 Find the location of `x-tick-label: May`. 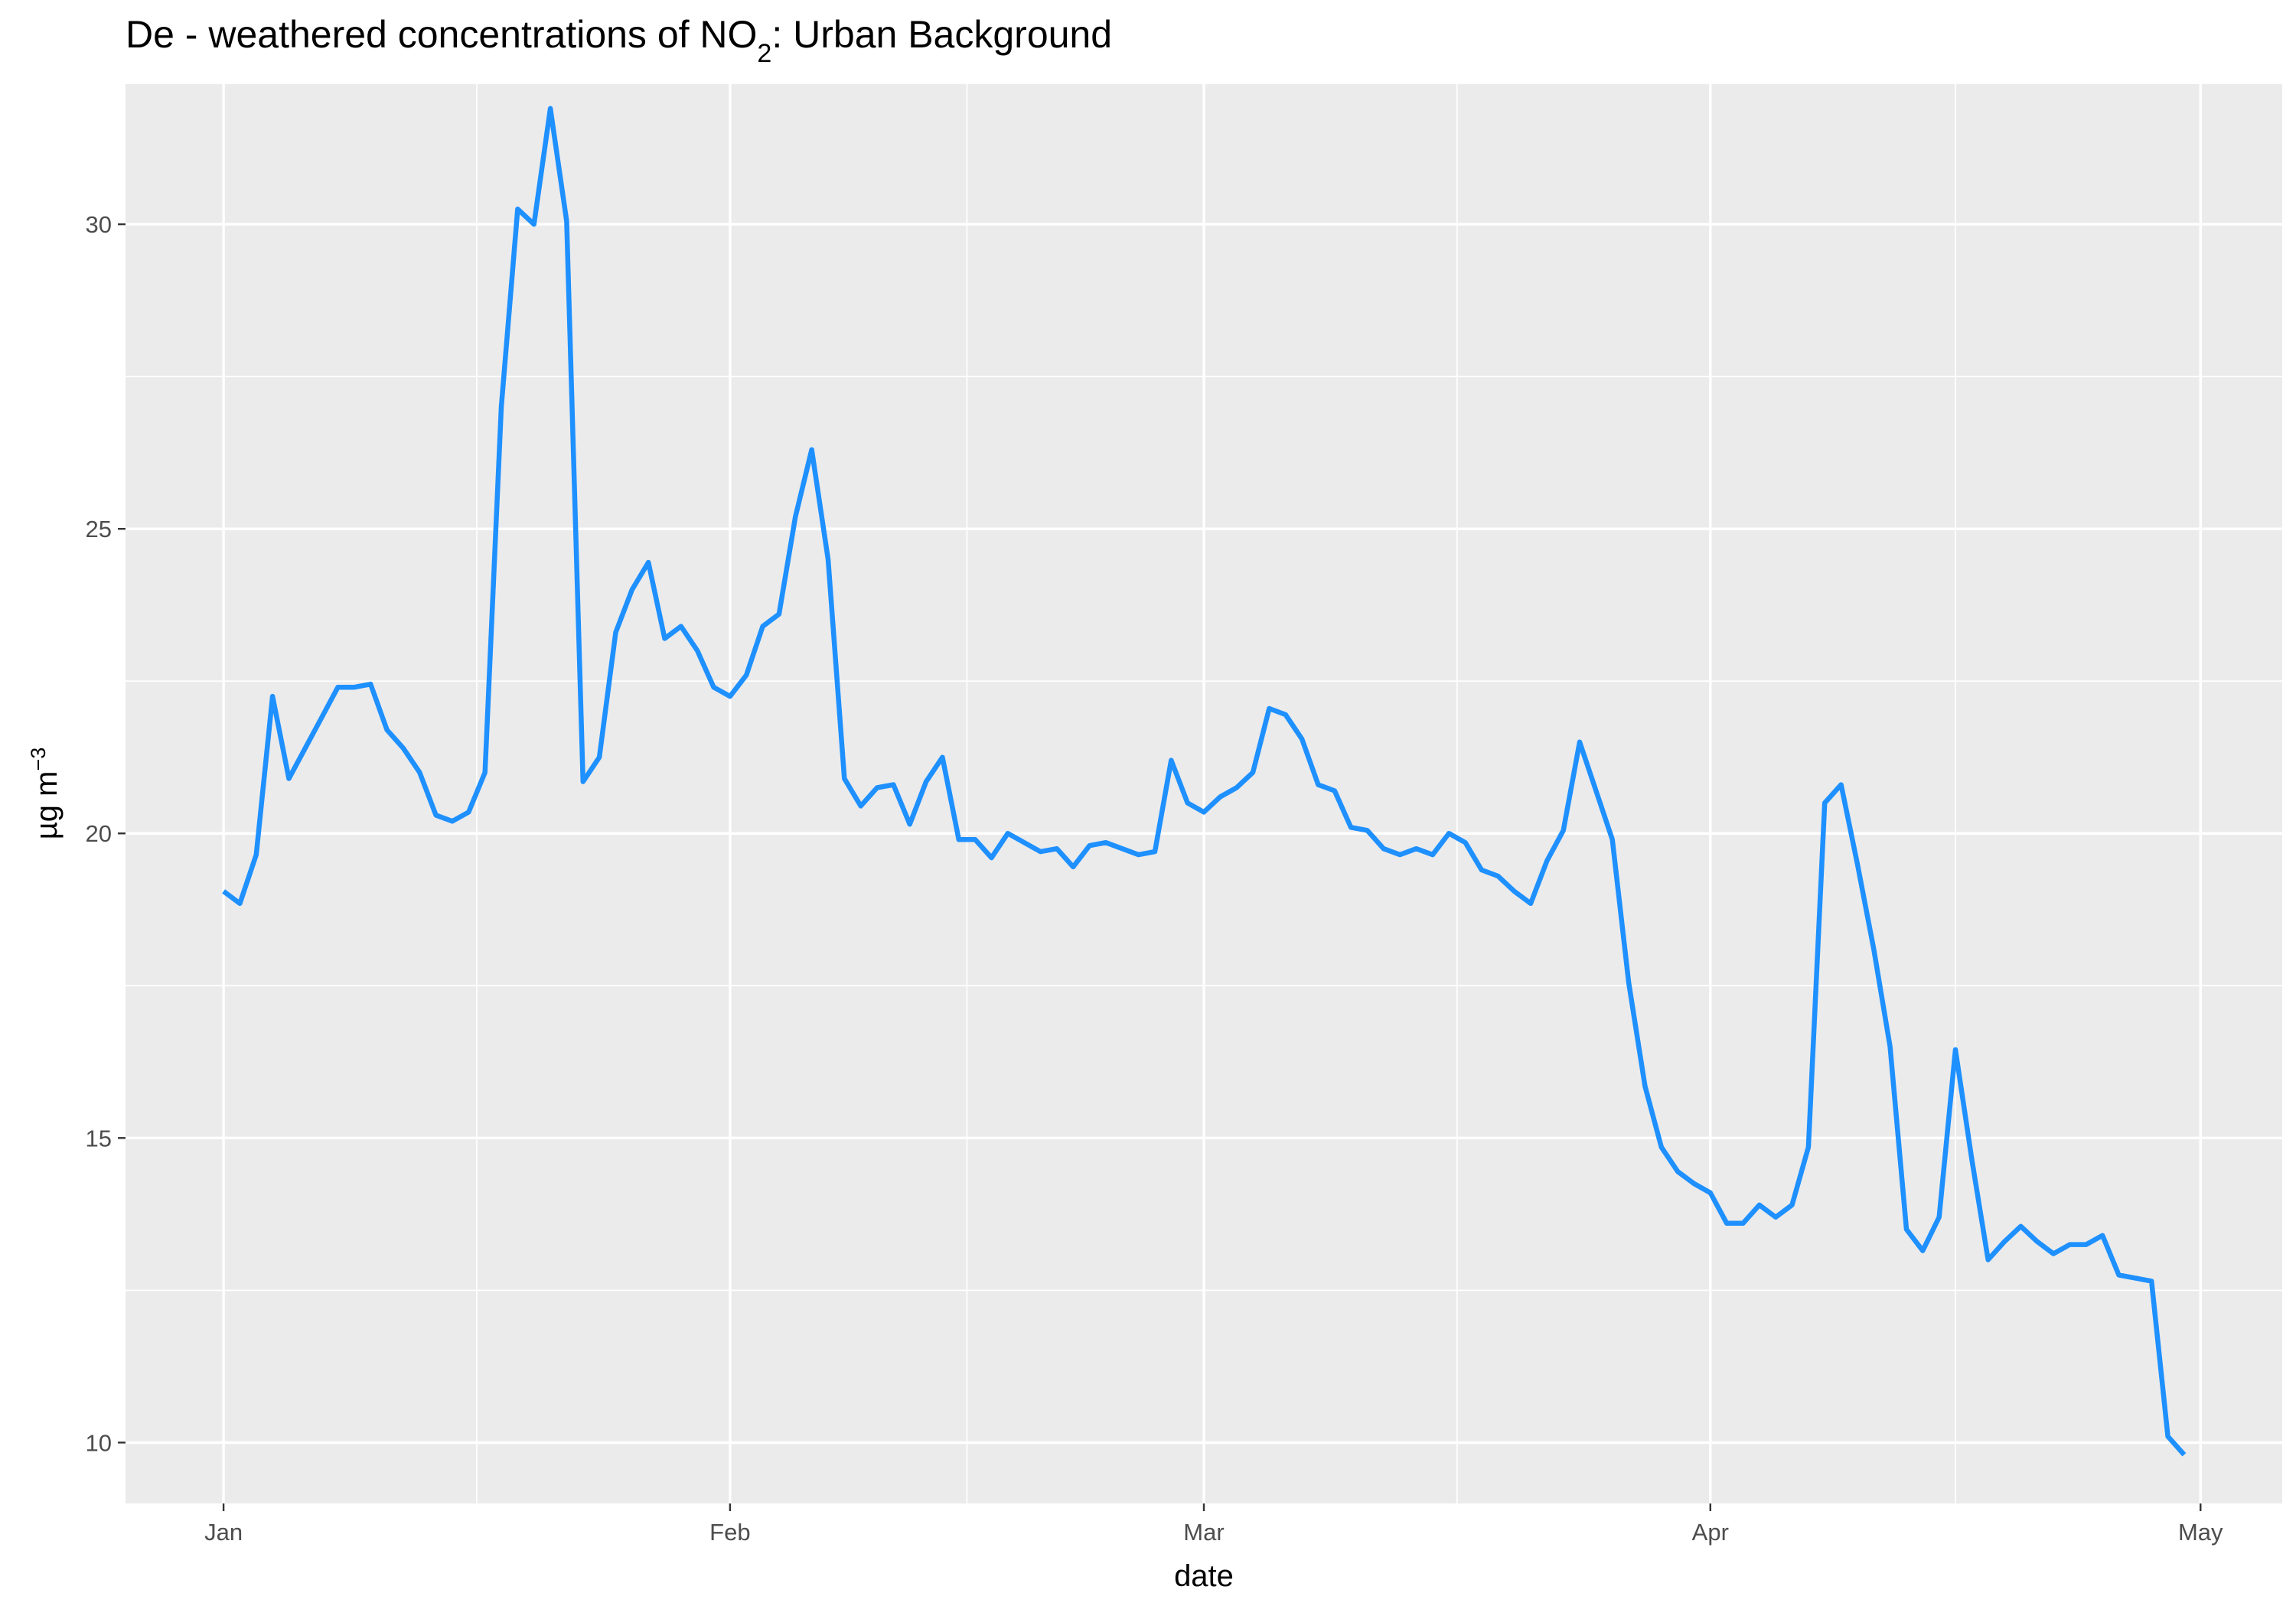

x-tick-label: May is located at coordinates (2200, 1532).